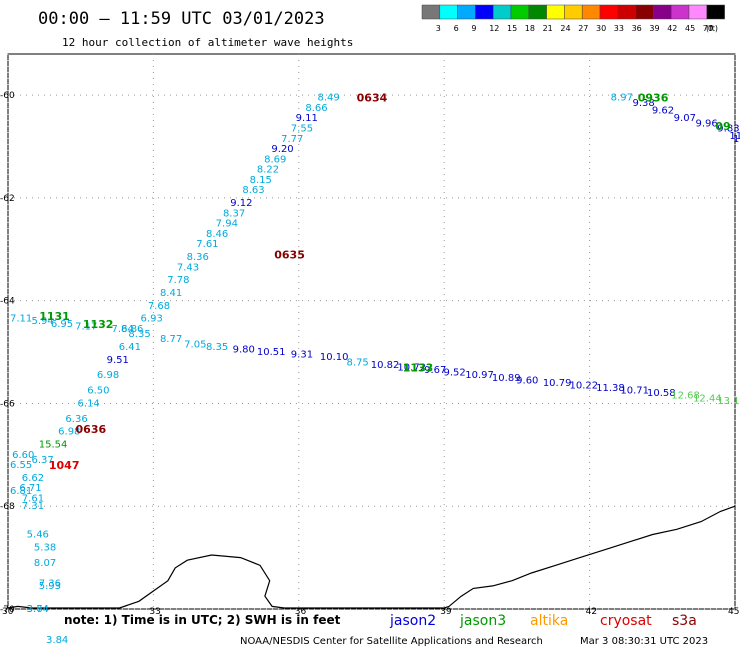 The width and height of the screenshot is (740, 650). Describe the element at coordinates (130, 347) in the screenshot. I see `wave-height-value: 6.41` at that location.